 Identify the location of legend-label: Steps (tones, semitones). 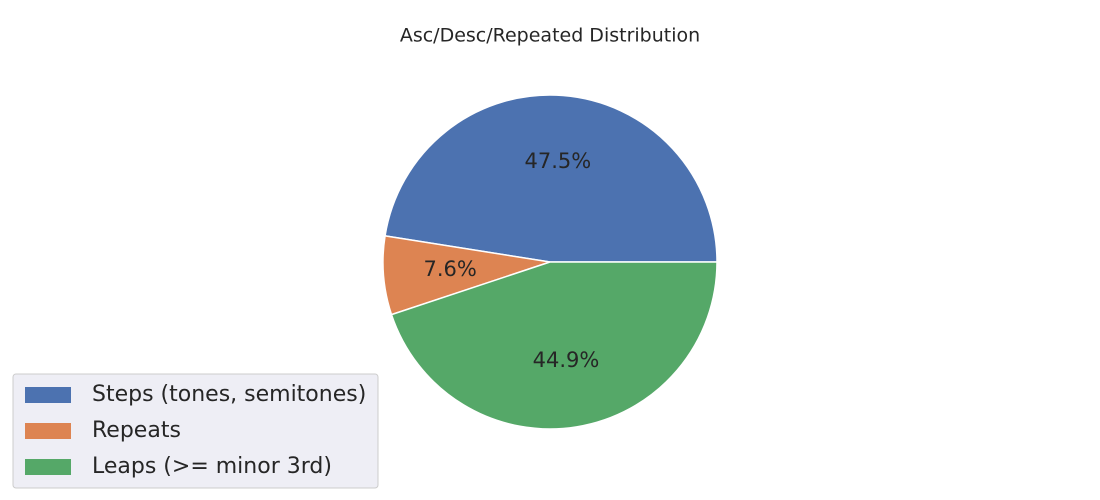
(229, 394).